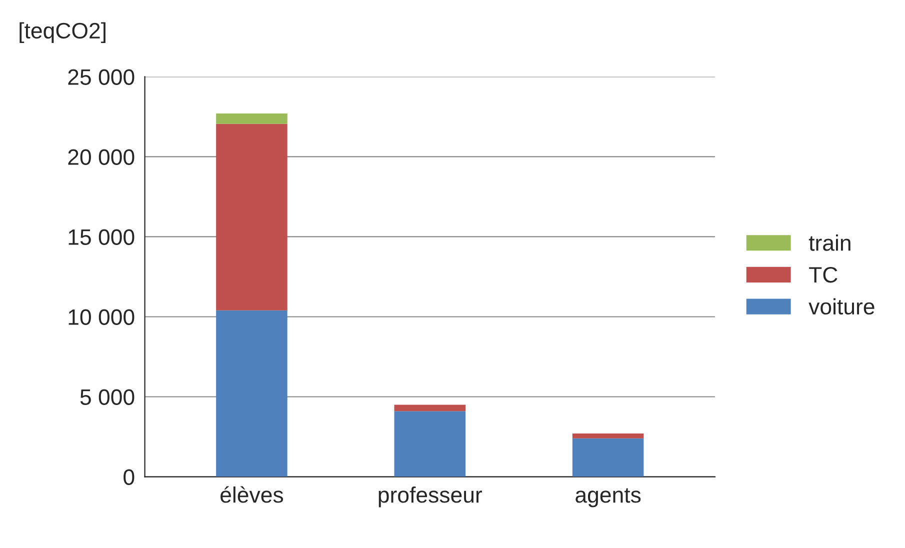 The width and height of the screenshot is (905, 548). Describe the element at coordinates (252, 494) in the screenshot. I see `x-tick-label: élèves` at that location.